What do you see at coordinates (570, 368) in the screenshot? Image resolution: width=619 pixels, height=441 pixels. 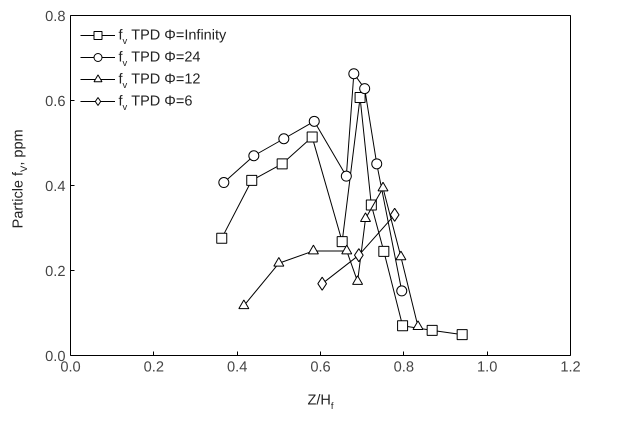 I see `x-tick-label: 1.2` at bounding box center [570, 368].